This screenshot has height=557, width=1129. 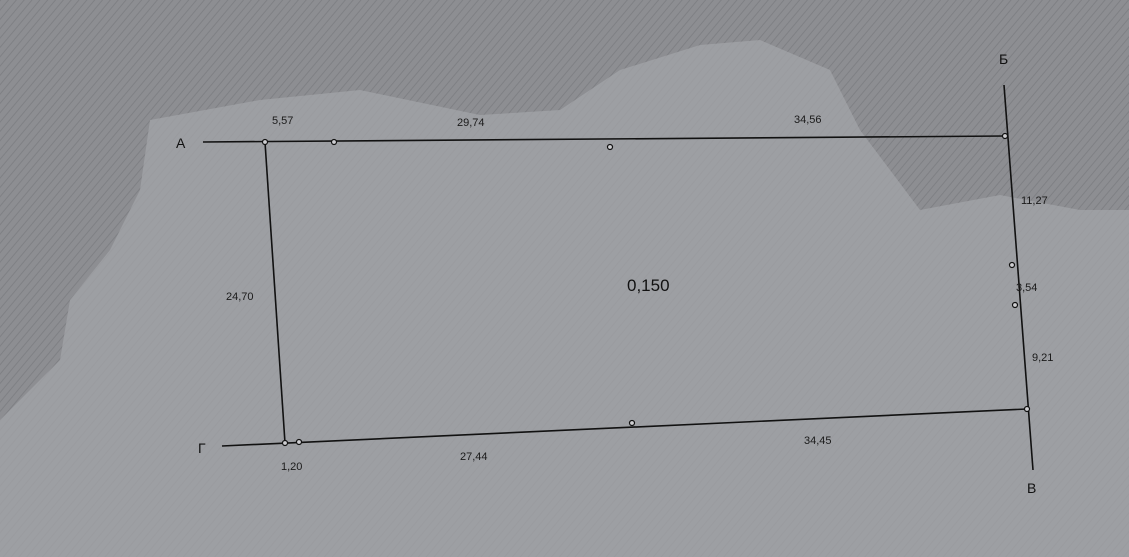 What do you see at coordinates (471, 123) in the screenshot?
I see `segment-label: 29,74` at bounding box center [471, 123].